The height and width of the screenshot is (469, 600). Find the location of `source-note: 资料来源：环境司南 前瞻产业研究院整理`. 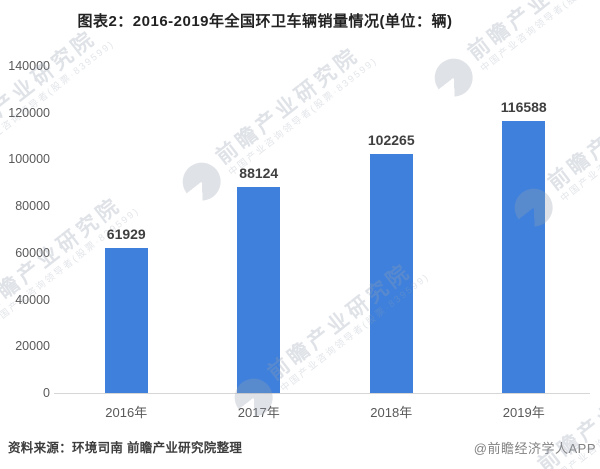

source-note: 资料来源：环境司南 前瞻产业研究院整理 is located at coordinates (125, 448).